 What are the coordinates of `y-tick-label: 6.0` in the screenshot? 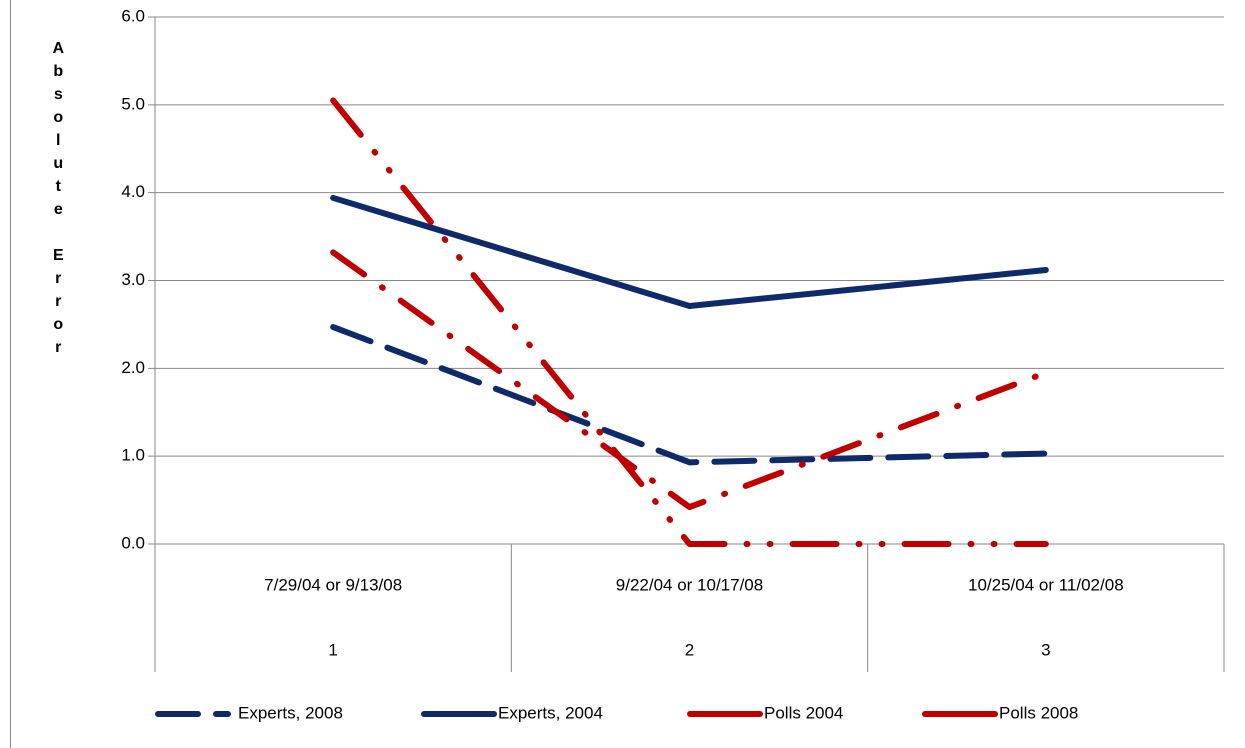 It's located at (133, 15).